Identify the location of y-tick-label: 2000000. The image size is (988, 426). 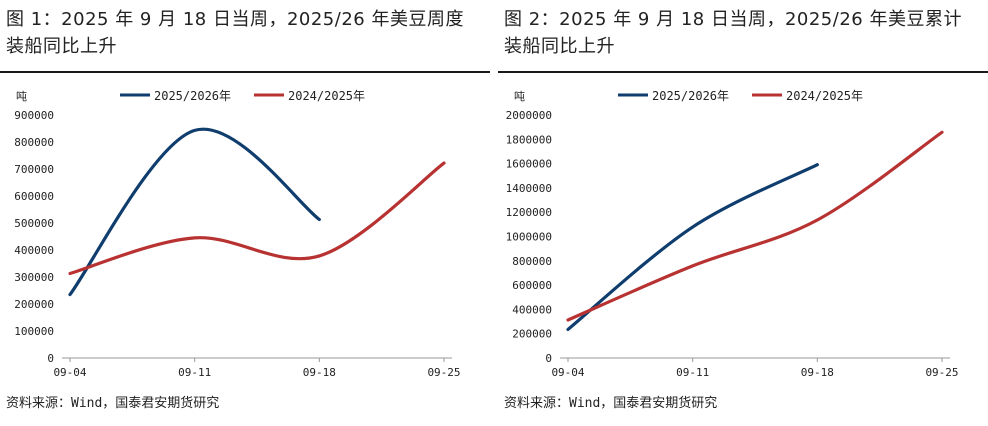
(529, 115).